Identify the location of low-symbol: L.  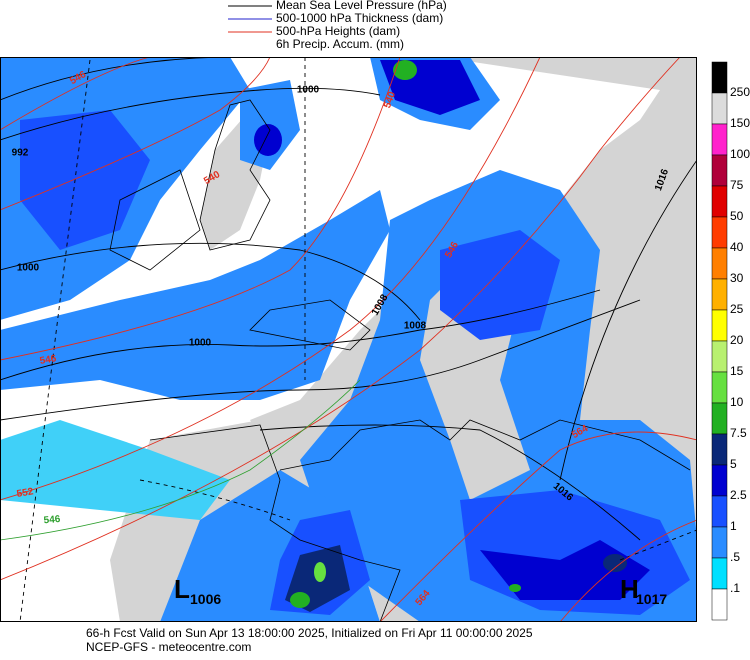
(182, 589).